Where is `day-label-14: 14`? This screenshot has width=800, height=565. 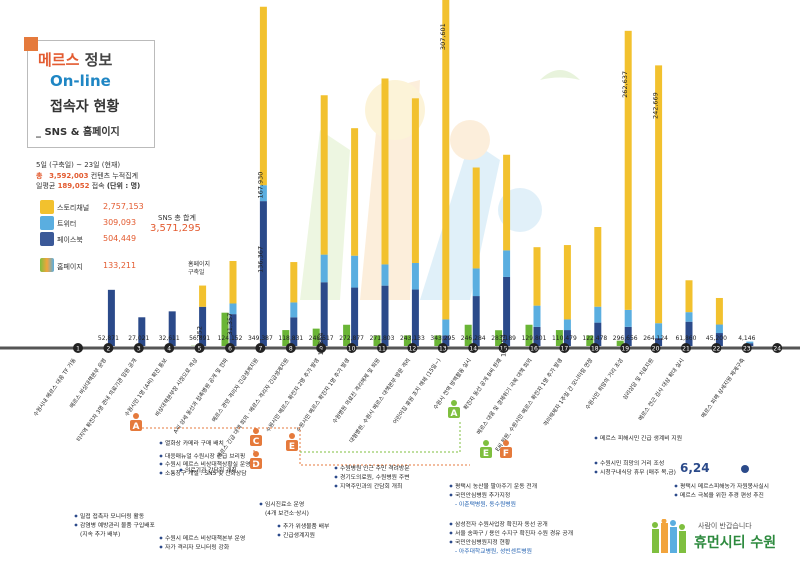 day-label-14: 14 is located at coordinates (473, 349).